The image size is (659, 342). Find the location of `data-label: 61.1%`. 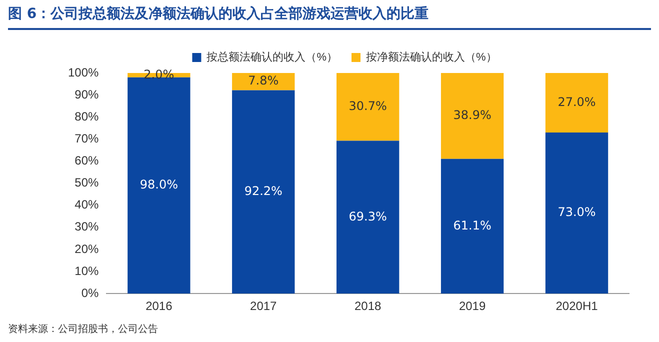

data-label: 61.1% is located at coordinates (472, 225).